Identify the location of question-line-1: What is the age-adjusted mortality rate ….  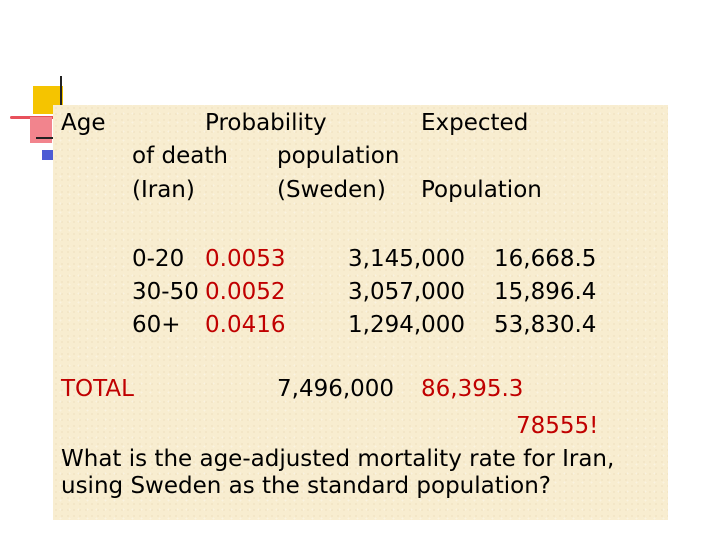
(338, 459).